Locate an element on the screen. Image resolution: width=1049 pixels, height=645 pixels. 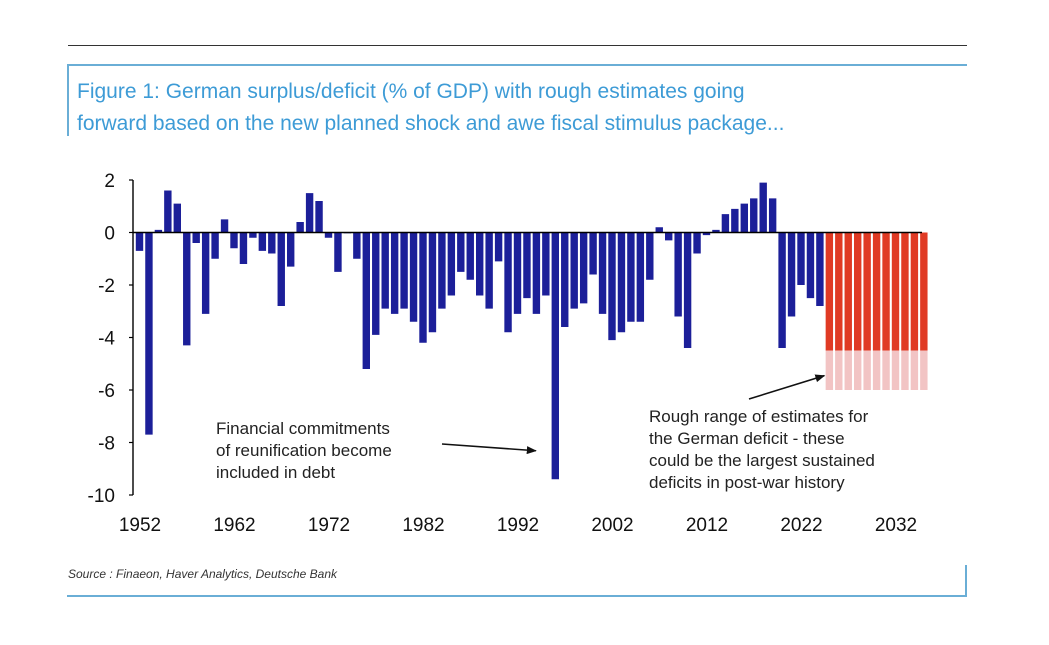
bar-2005 is located at coordinates (640, 277).